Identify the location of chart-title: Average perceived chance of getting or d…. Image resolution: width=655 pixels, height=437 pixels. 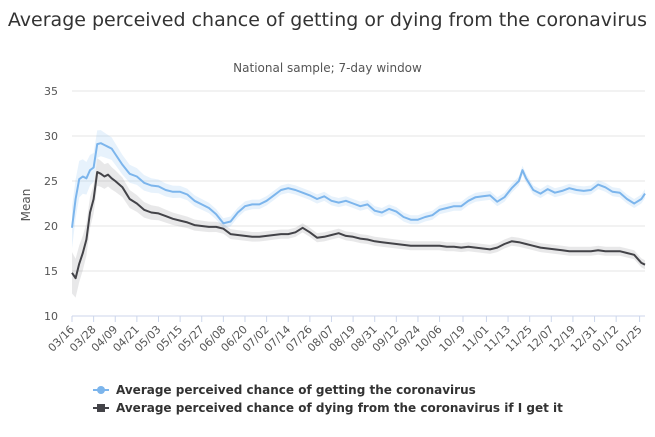
(327, 20).